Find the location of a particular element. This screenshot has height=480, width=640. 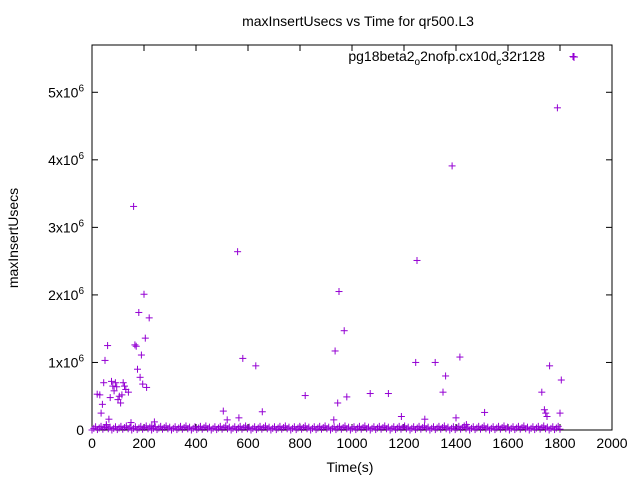

x-tick-label: 600 is located at coordinates (248, 443).